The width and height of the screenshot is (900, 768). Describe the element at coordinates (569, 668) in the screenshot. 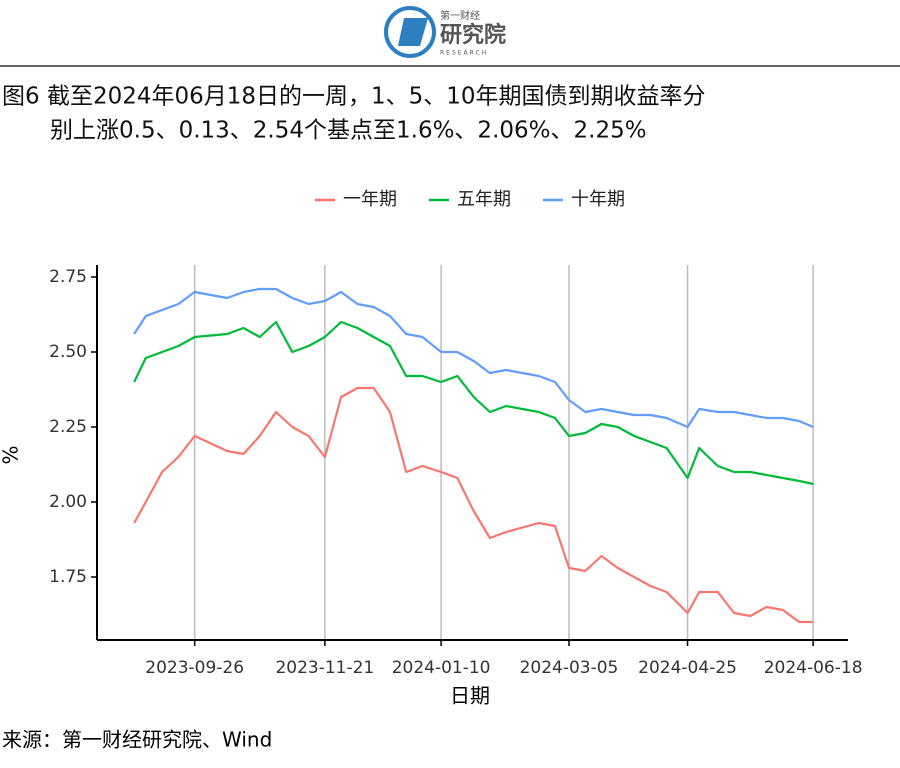

I see `x-tick-label: 2024-03-05` at that location.